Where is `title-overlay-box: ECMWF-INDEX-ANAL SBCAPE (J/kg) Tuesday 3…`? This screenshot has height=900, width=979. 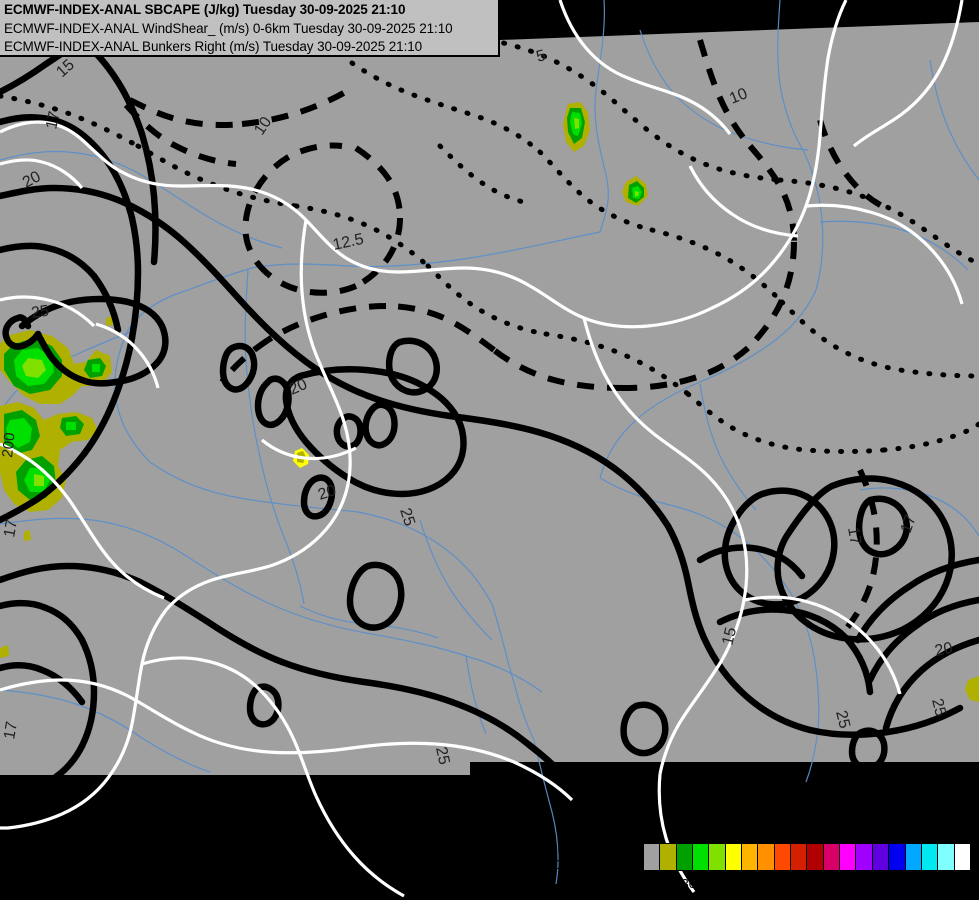 title-overlay-box: ECMWF-INDEX-ANAL SBCAPE (J/kg) Tuesday 3… is located at coordinates (250, 28).